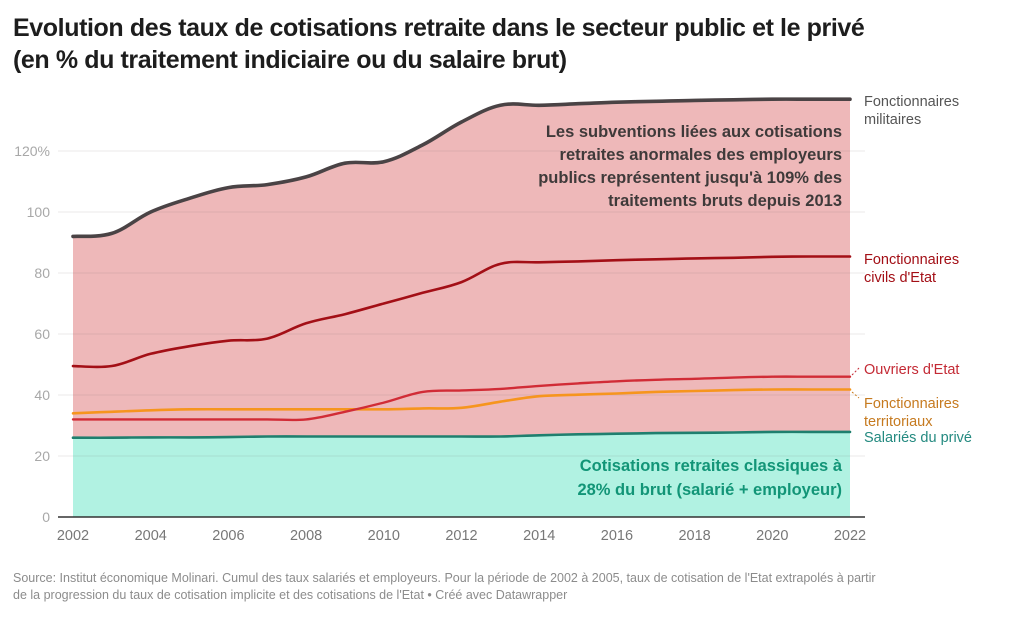 The image size is (1024, 617). Describe the element at coordinates (39, 212) in the screenshot. I see `y-tick-label: 100` at that location.